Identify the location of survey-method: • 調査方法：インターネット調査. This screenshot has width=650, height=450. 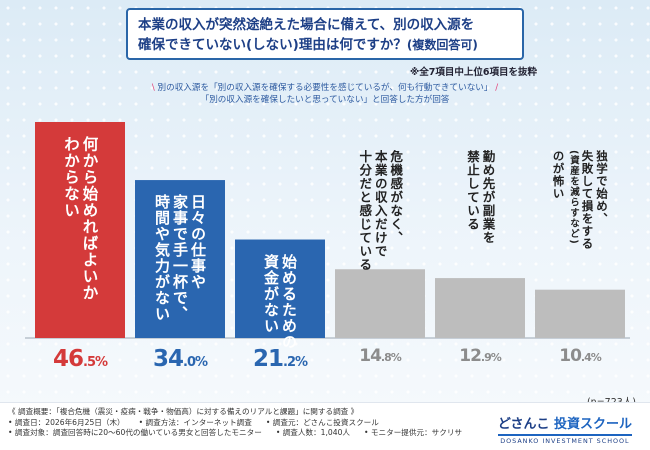
(195, 422).